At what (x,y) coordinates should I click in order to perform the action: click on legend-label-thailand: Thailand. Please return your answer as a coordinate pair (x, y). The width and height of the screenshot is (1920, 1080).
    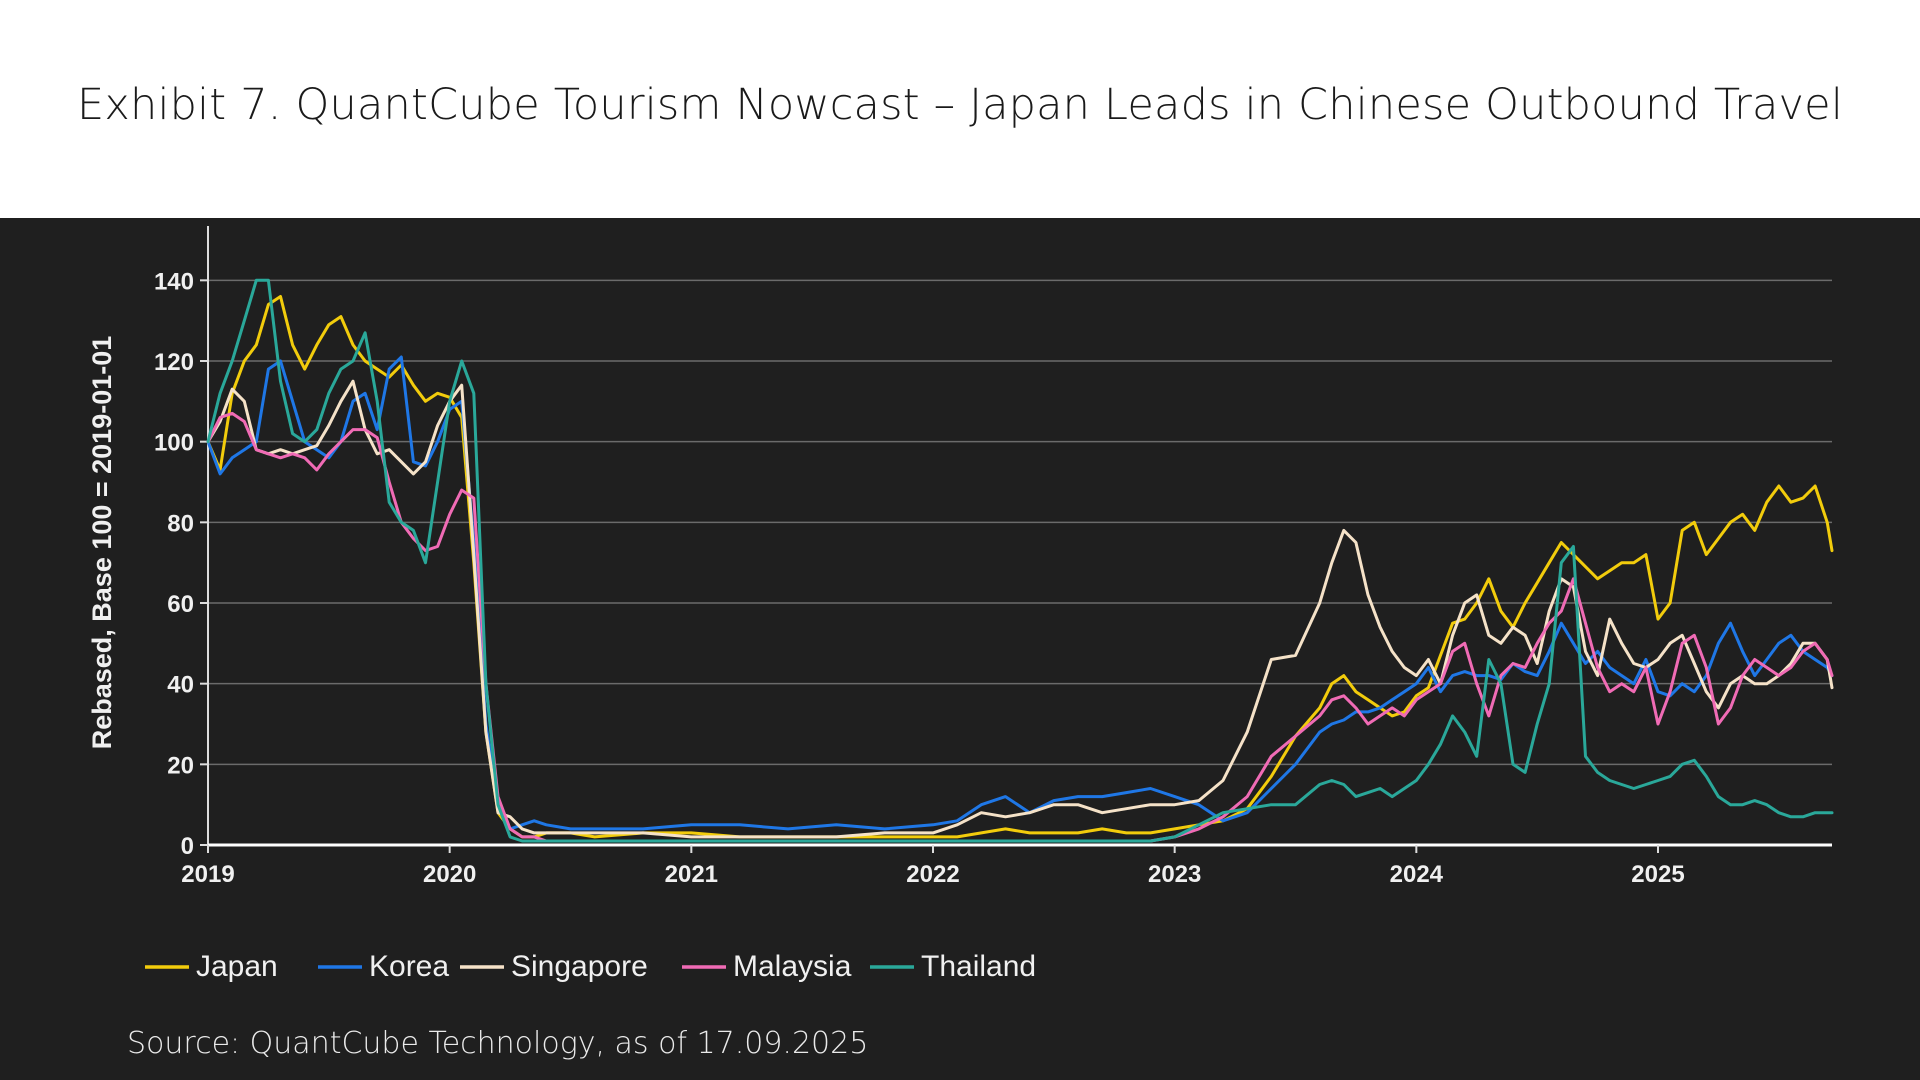
    Looking at the image, I should click on (978, 966).